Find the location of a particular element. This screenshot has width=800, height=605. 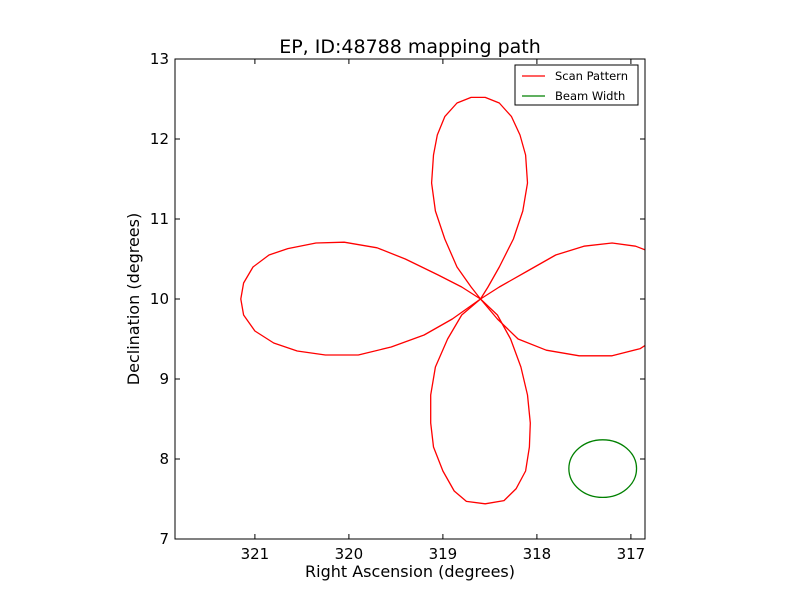

chart-title: EP, ID:48788 mapping path is located at coordinates (410, 47).